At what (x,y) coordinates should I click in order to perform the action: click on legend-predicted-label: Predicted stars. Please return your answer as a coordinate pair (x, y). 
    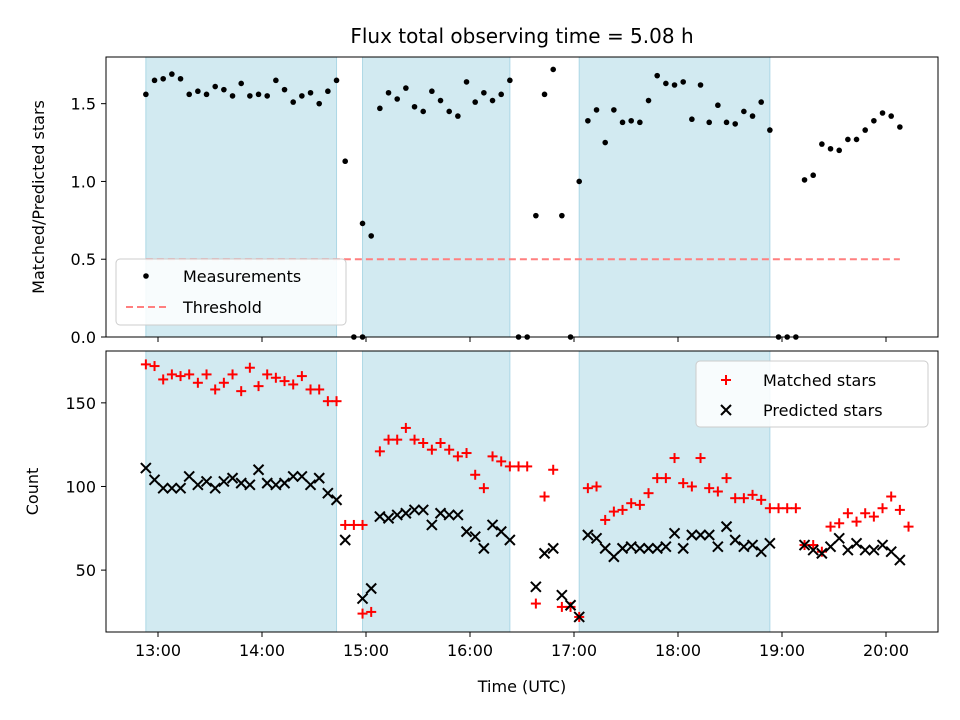
    Looking at the image, I should click on (823, 410).